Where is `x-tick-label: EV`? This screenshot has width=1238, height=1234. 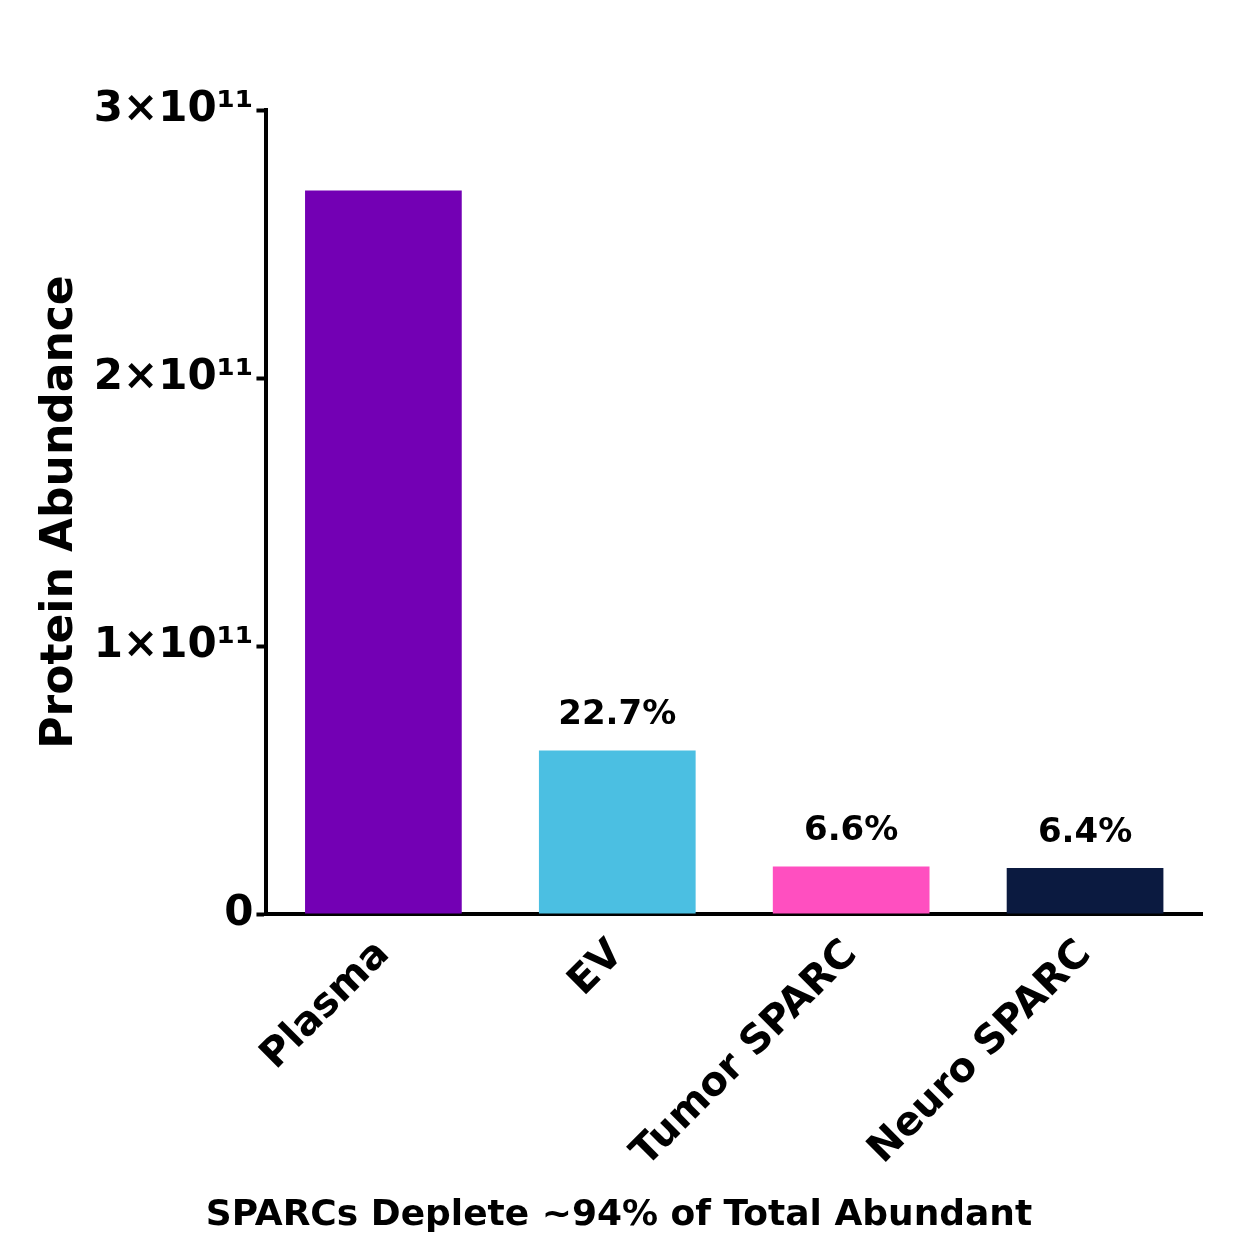
x-tick-label: EV is located at coordinates (594, 966).